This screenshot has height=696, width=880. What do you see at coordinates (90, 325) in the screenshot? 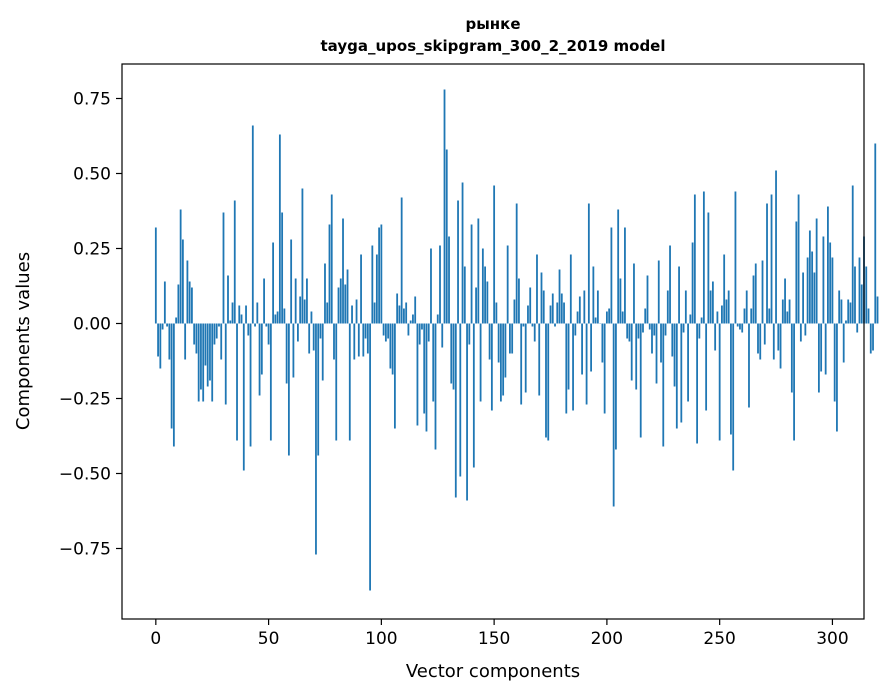
I see `y-axis-ticks: −0.75 −0.50 −0.25 0.00 0.25 0.50 0.75` at bounding box center [90, 325].